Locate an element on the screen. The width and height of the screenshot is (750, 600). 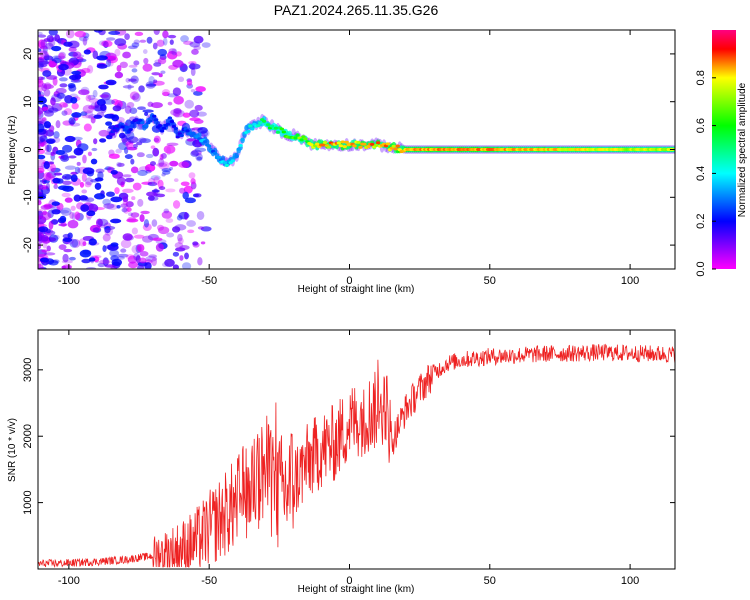
spectrogram-x-label: Height of straight line (km) is located at coordinates (356, 289).